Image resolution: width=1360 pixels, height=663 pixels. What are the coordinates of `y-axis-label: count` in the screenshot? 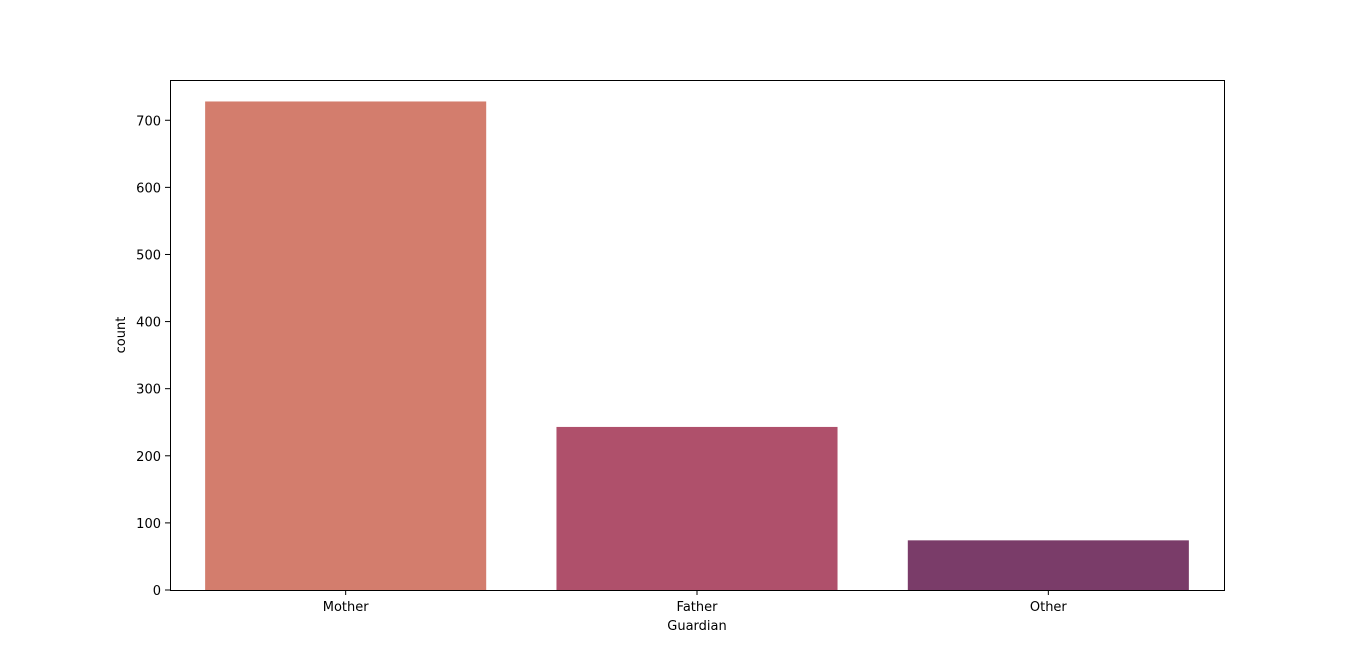 It's located at (121, 335).